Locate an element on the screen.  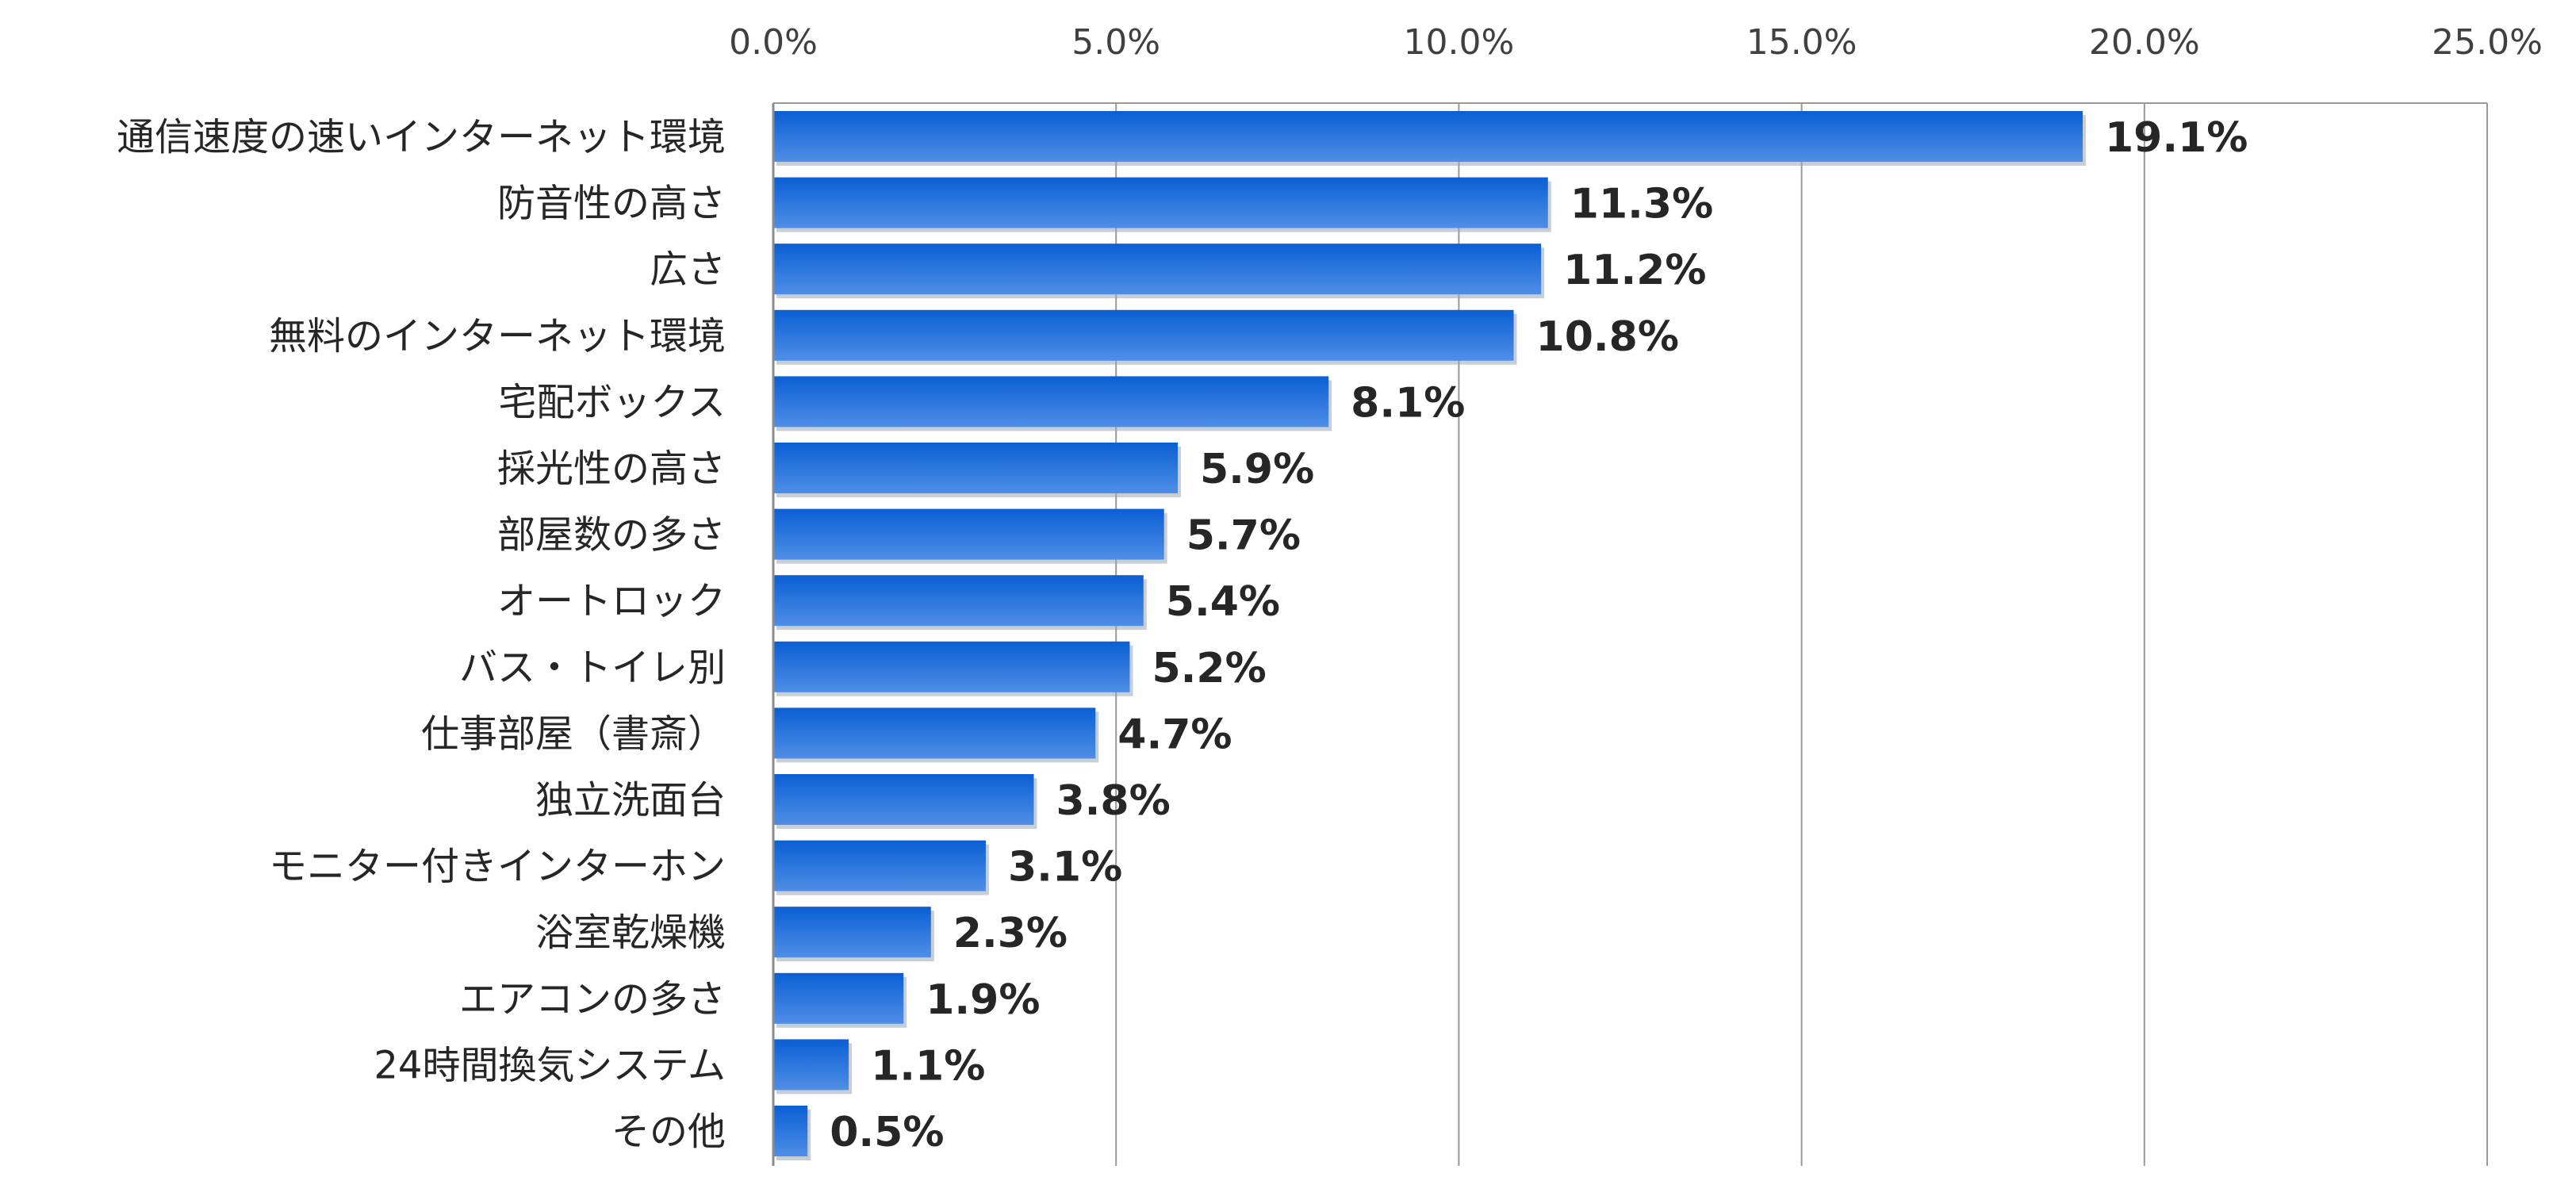
value-label: 10.8% is located at coordinates (1607, 337).